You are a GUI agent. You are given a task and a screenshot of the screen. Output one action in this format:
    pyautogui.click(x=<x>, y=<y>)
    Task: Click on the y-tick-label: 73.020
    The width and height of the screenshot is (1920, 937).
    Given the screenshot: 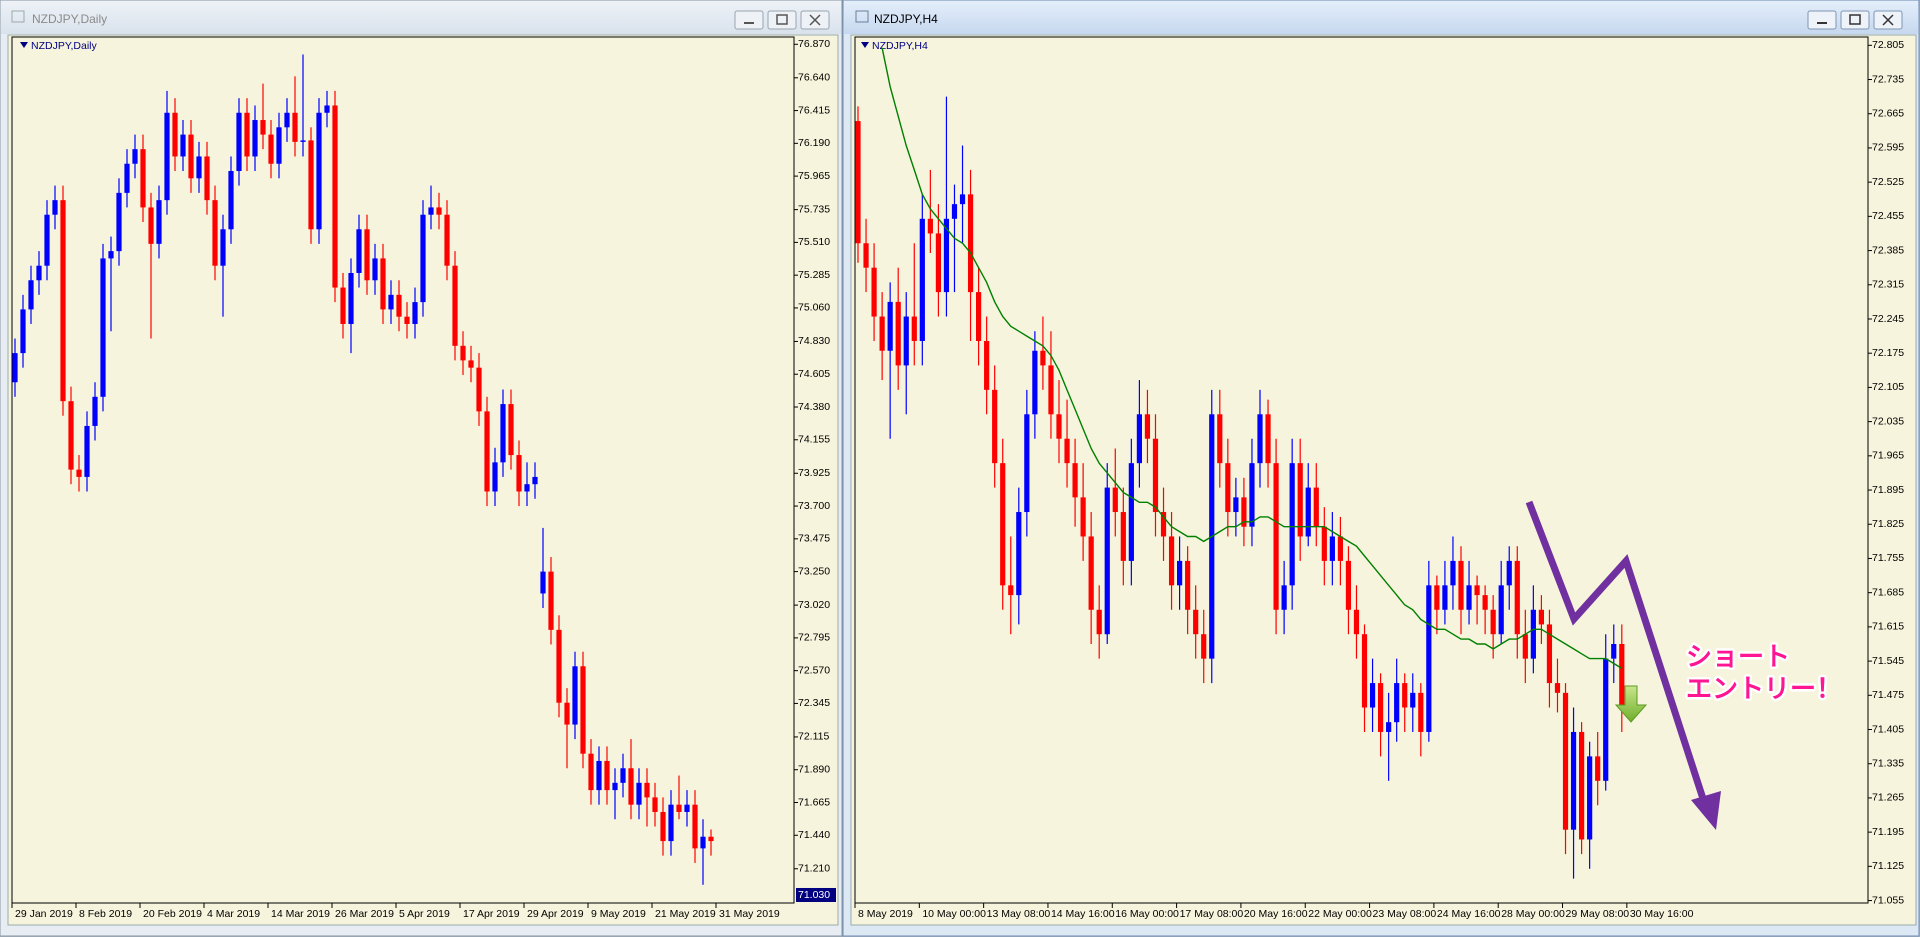 What is the action you would take?
    pyautogui.click(x=814, y=605)
    